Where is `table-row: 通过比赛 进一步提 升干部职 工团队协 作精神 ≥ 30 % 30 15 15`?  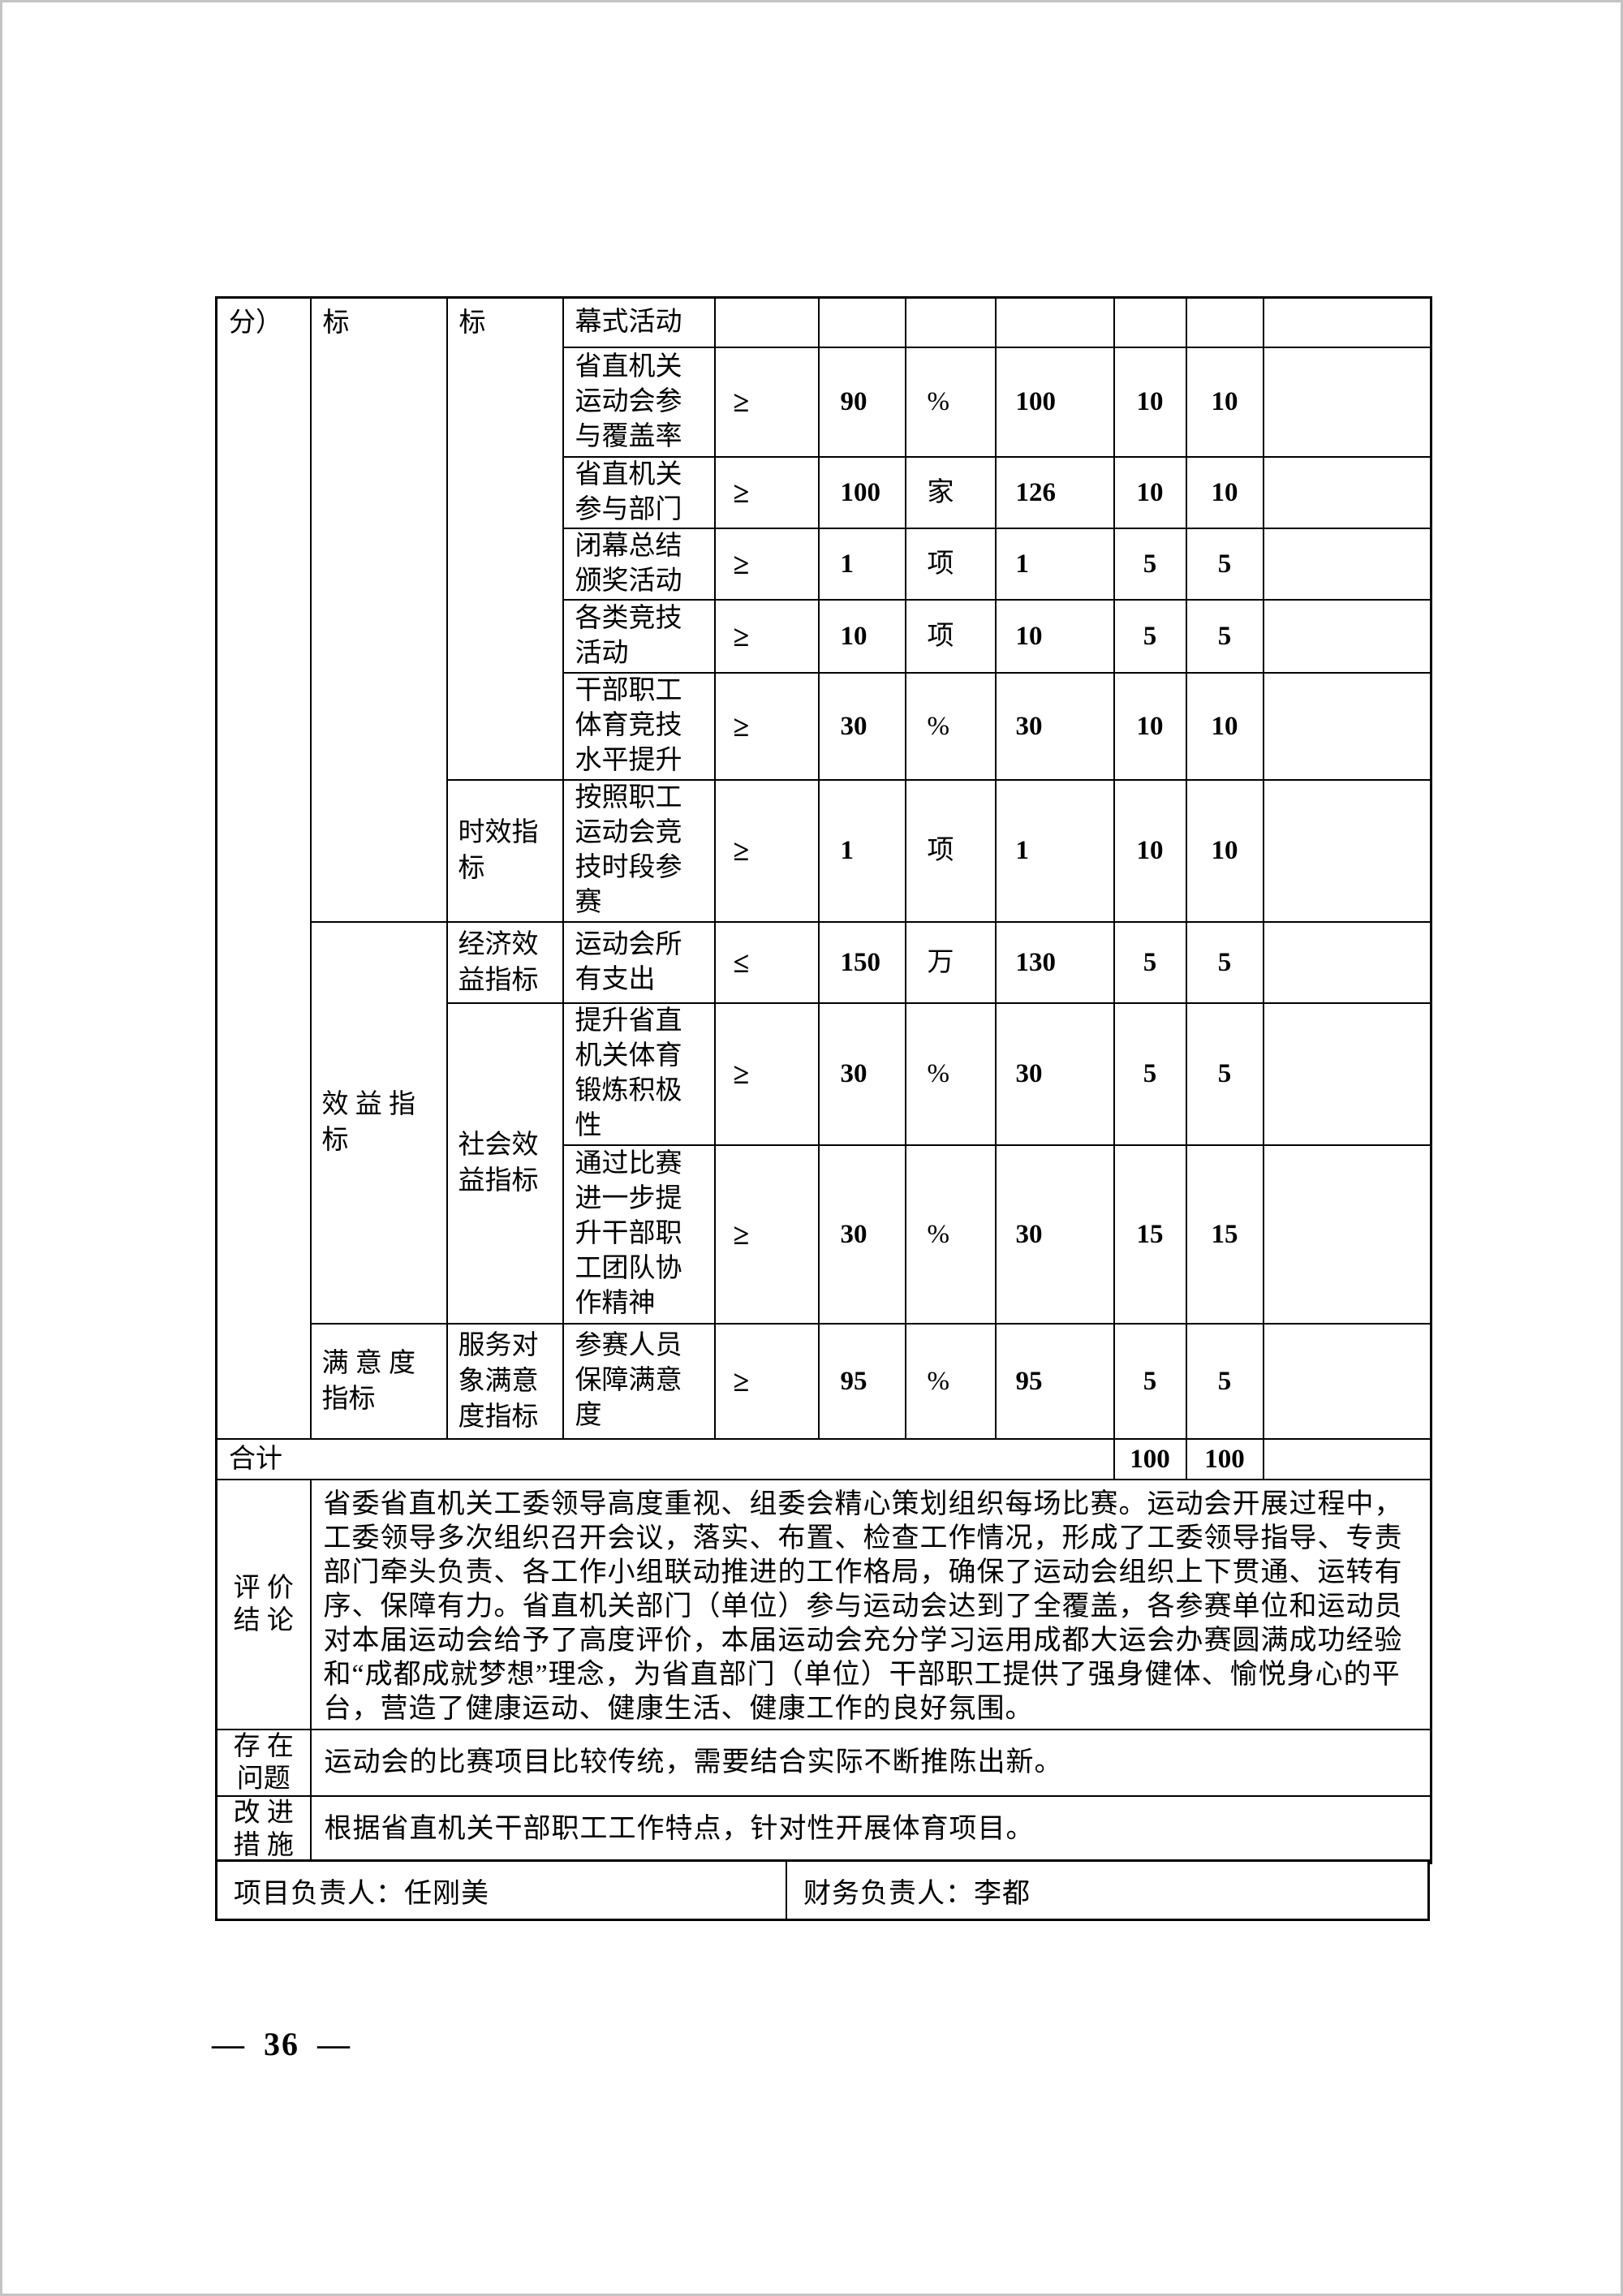
table-row: 通过比赛 进一步提 升干部职 工团队协 作精神 ≥ 30 % 30 15 15 is located at coordinates (824, 1234).